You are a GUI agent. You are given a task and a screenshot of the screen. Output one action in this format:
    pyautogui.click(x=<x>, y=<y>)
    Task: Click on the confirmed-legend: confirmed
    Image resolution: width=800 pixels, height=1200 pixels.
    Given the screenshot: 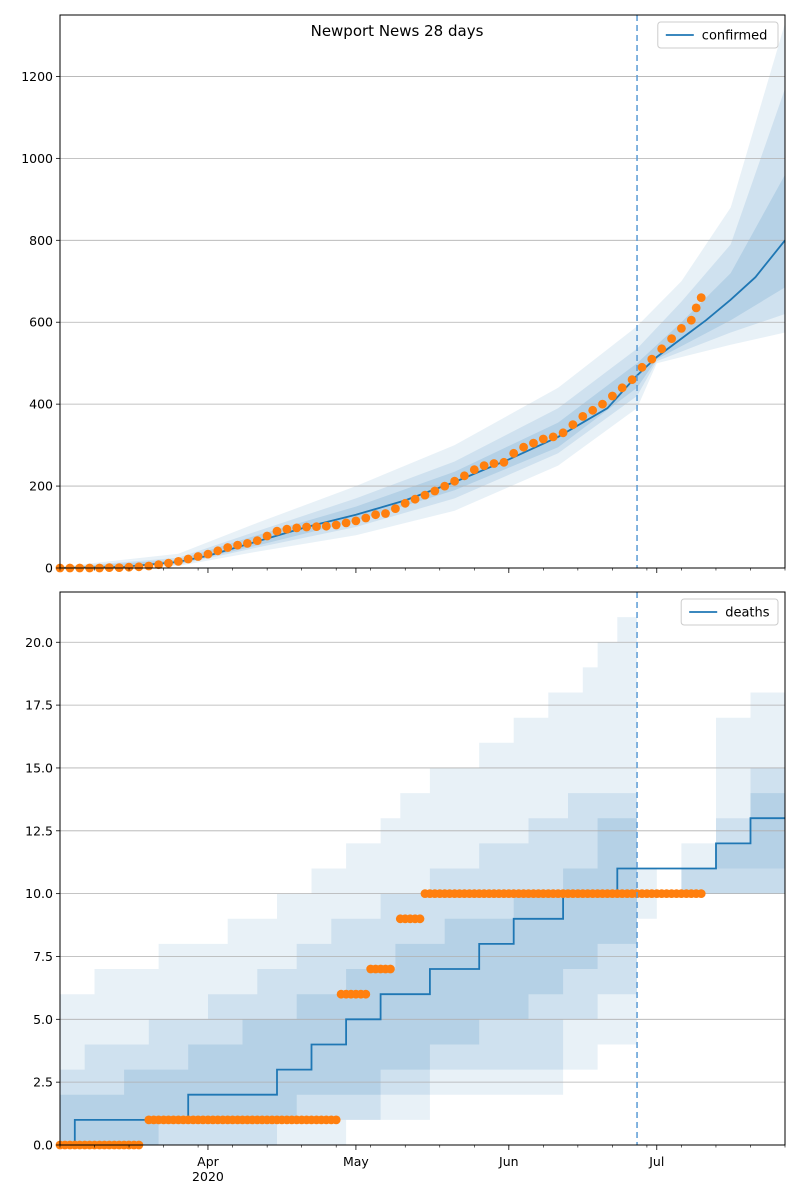 What is the action you would take?
    pyautogui.click(x=718, y=35)
    